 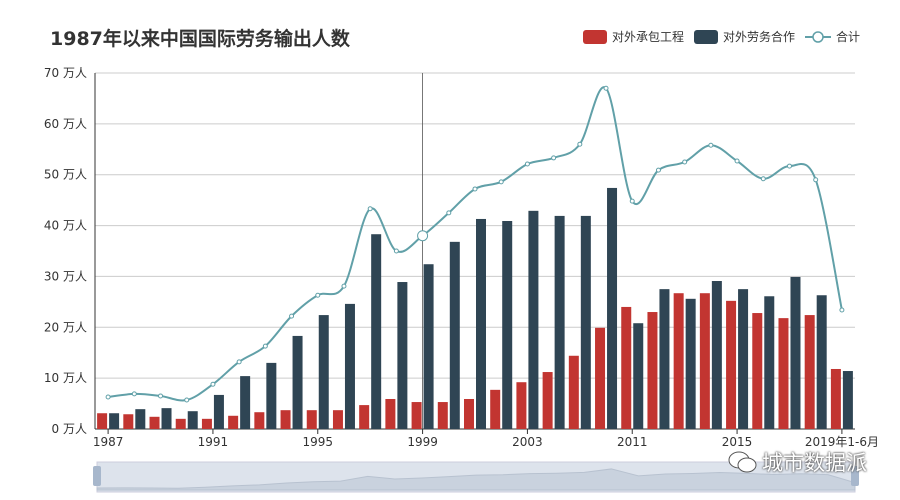 What do you see at coordinates (737, 442) in the screenshot?
I see `x-tick-label: 2015` at bounding box center [737, 442].